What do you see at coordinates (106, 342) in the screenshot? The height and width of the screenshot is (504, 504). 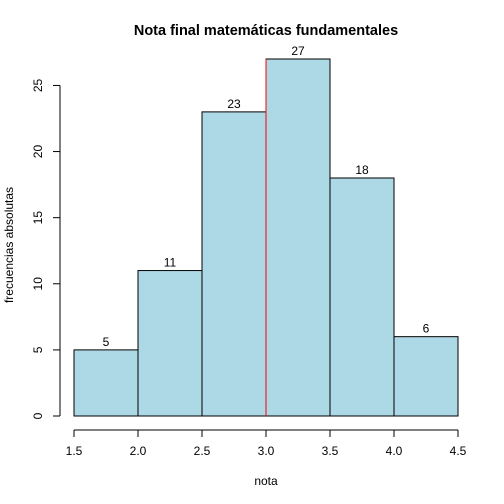 I see `bar-value-label: 5` at bounding box center [106, 342].